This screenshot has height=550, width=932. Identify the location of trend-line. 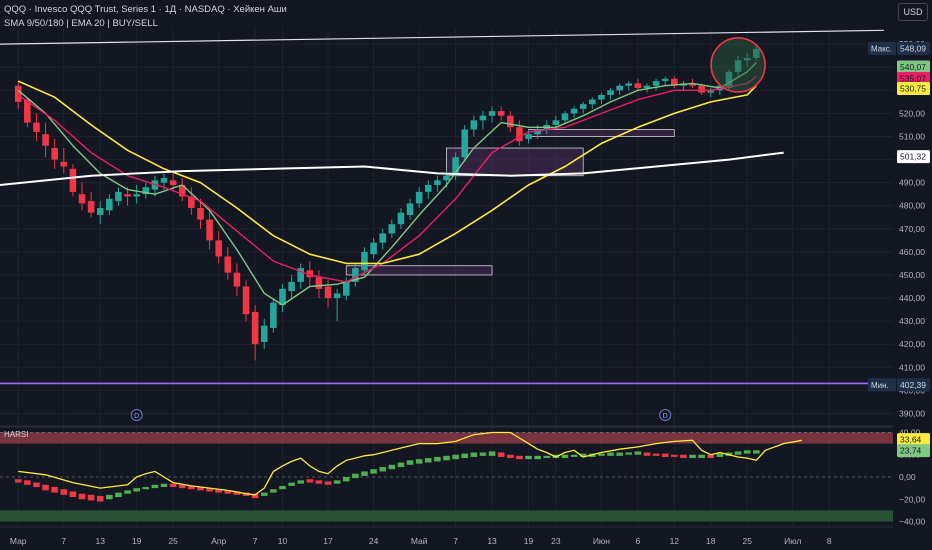
(442, 37).